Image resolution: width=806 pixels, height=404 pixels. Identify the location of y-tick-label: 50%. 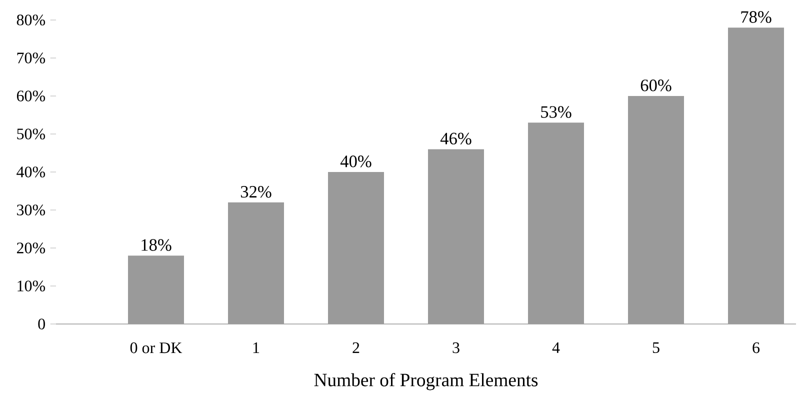
(31, 134).